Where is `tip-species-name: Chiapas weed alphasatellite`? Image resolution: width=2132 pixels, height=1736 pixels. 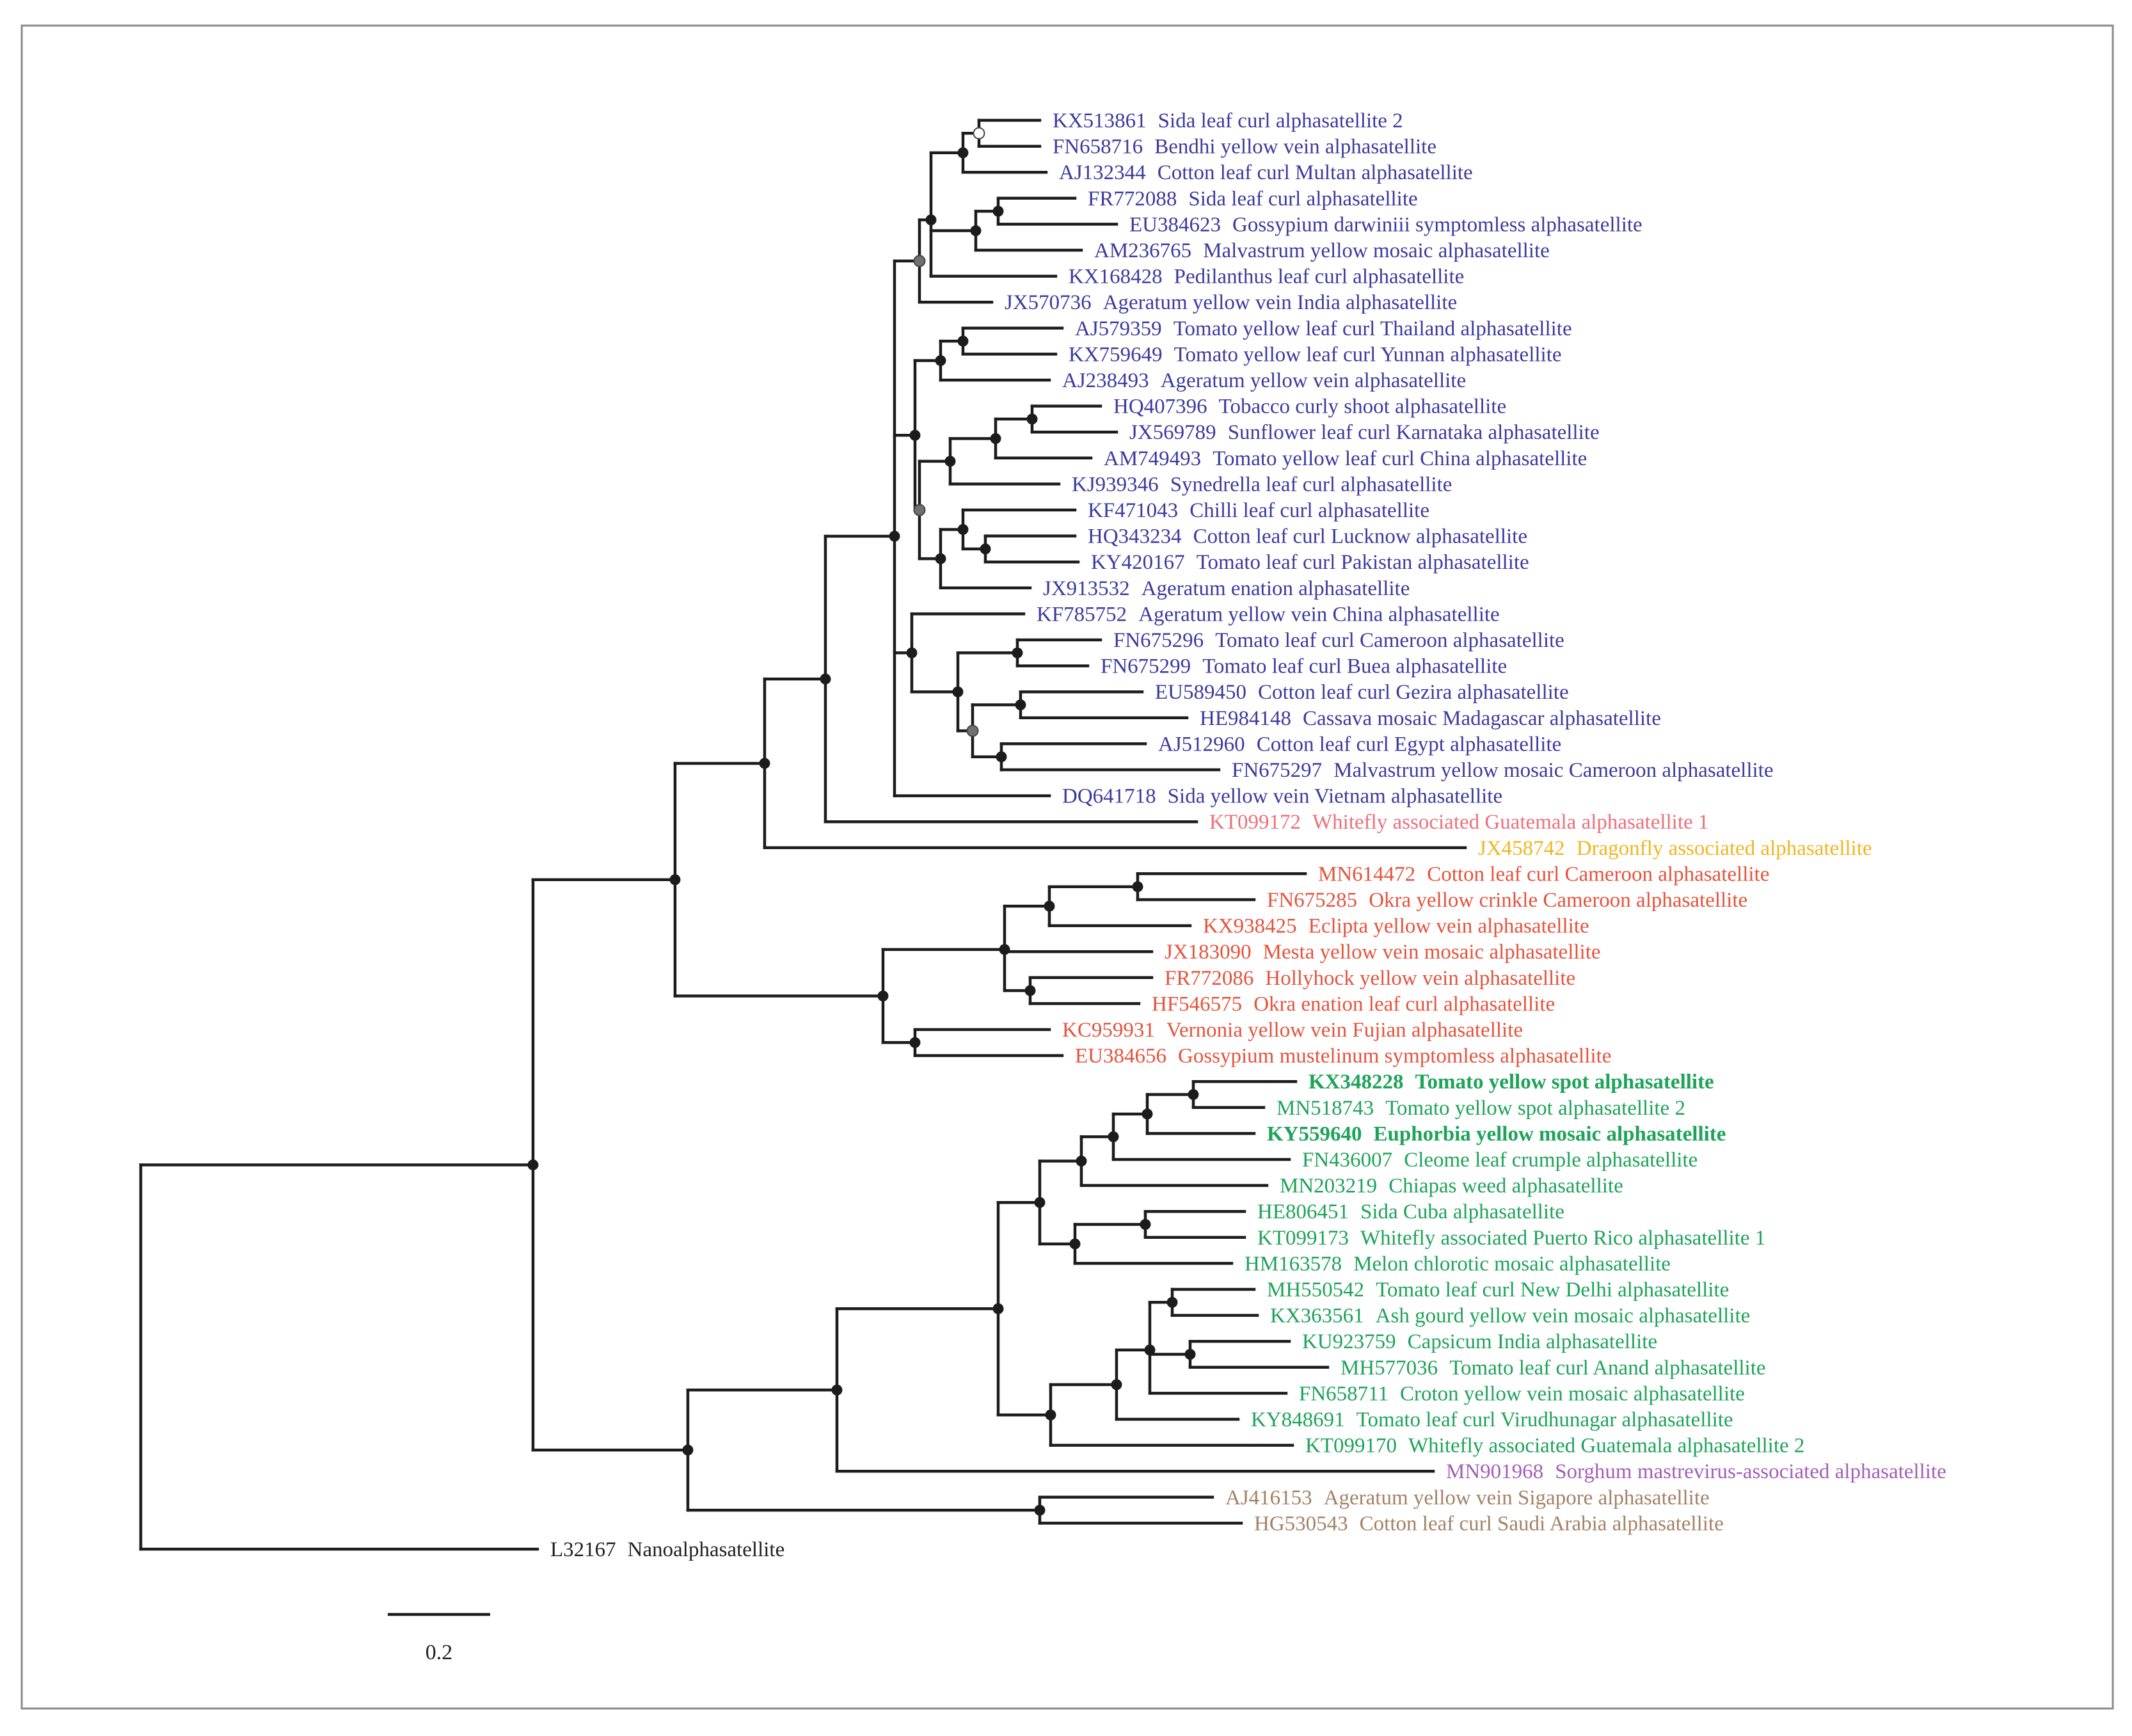
tip-species-name: Chiapas weed alphasatellite is located at coordinates (1506, 1186).